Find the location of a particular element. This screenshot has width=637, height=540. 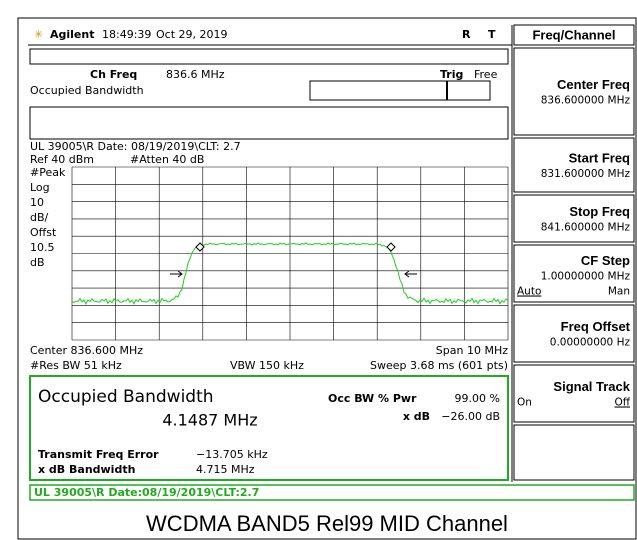

scale-label: Offst is located at coordinates (43, 232).